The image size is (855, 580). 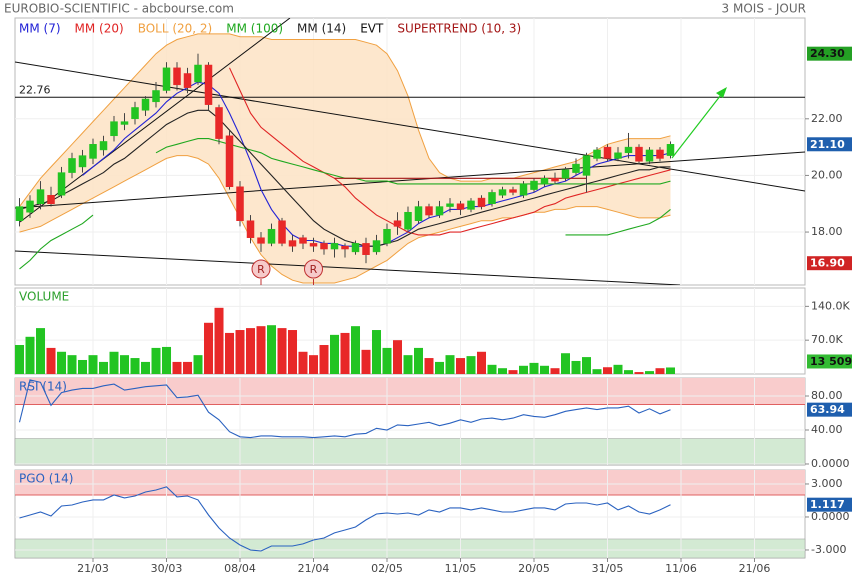 What do you see at coordinates (827, 144) in the screenshot?
I see `value-box-label: 21.10` at bounding box center [827, 144].